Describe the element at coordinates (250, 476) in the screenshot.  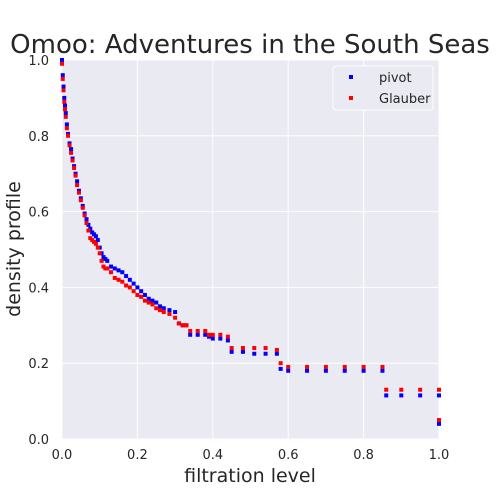
I see `x-axis-label: filtration level` at that location.